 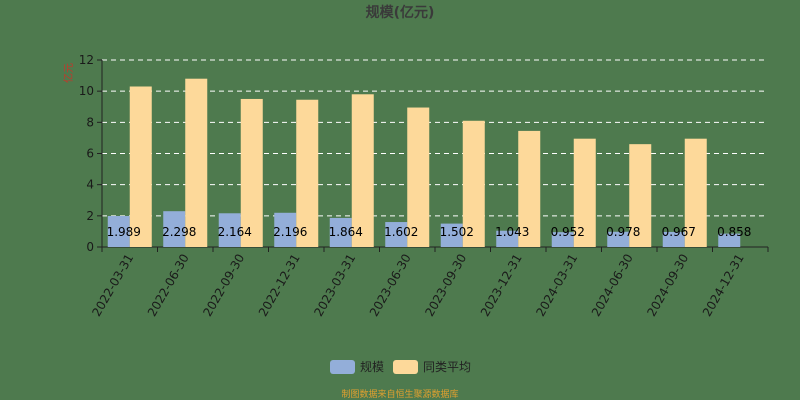 What do you see at coordinates (279, 285) in the screenshot?
I see `x-tick-label: 2022-12-31` at bounding box center [279, 285].